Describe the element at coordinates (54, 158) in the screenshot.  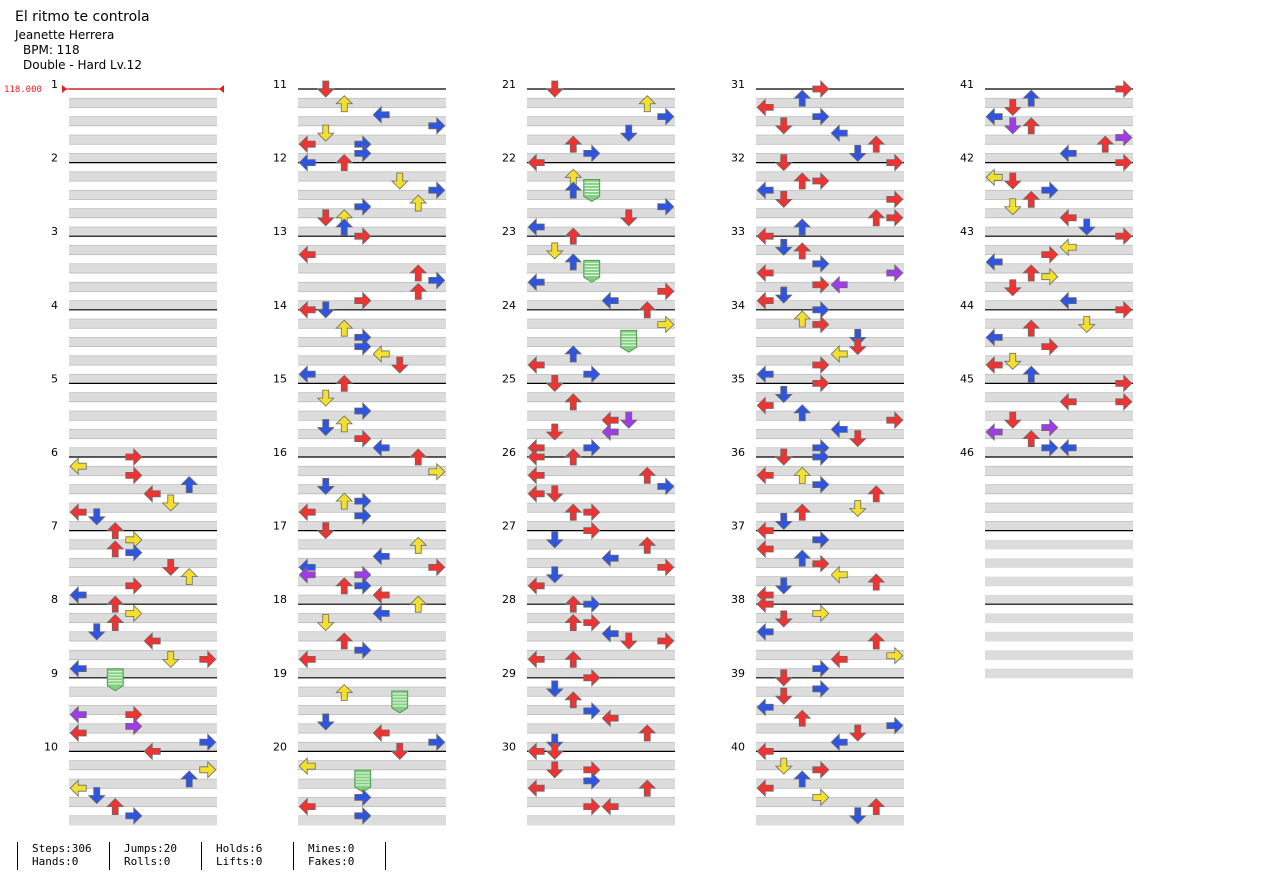
I see `measure-number: 2` at that location.